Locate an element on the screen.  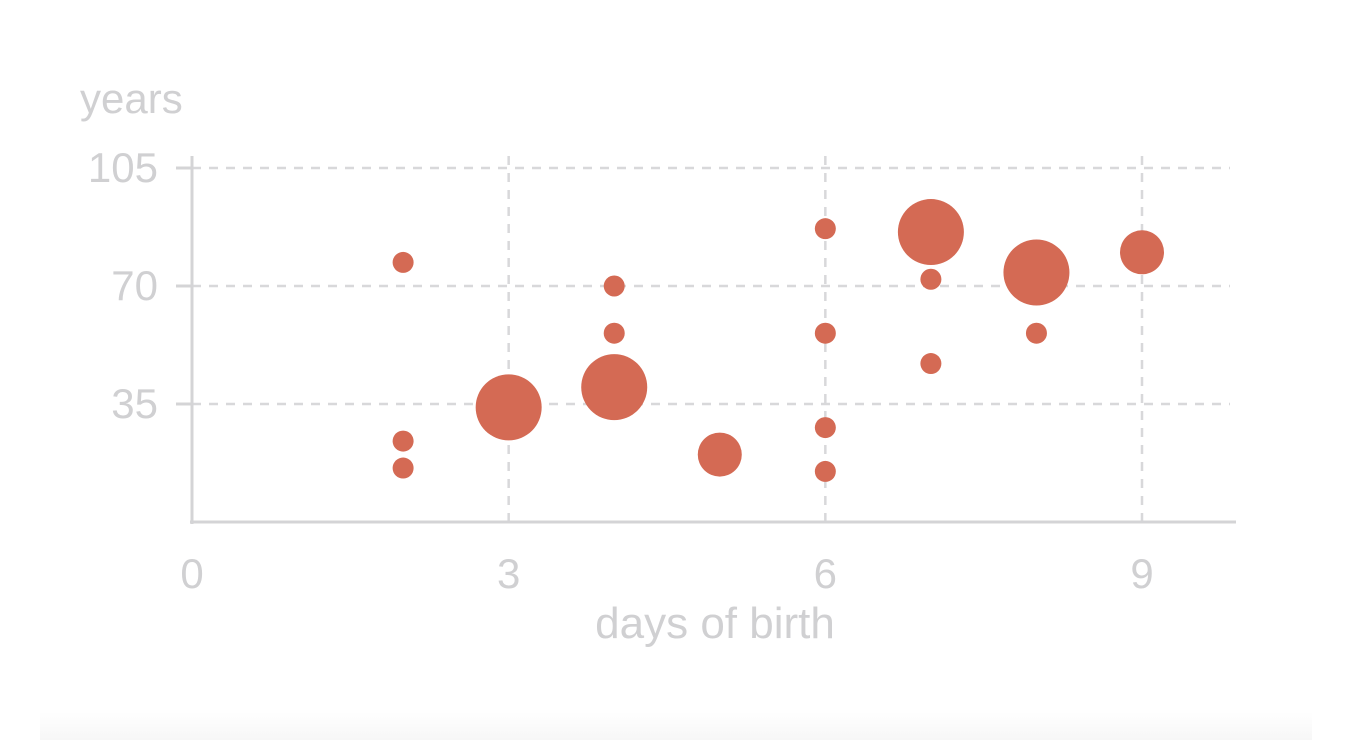
y-tick-label-35: 35 is located at coordinates (134, 403).